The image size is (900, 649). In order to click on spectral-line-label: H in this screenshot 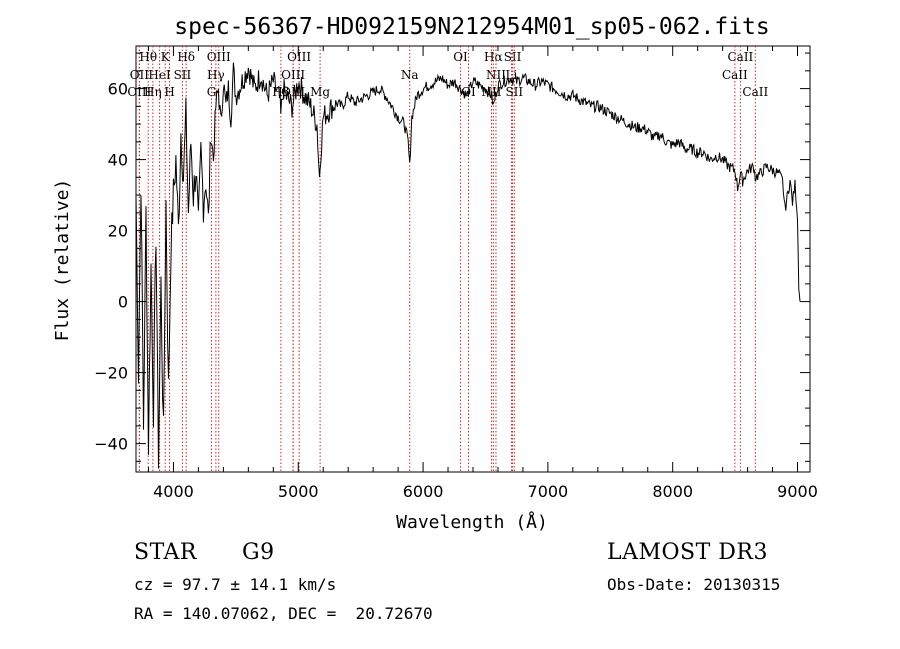, I will do `click(169, 92)`.